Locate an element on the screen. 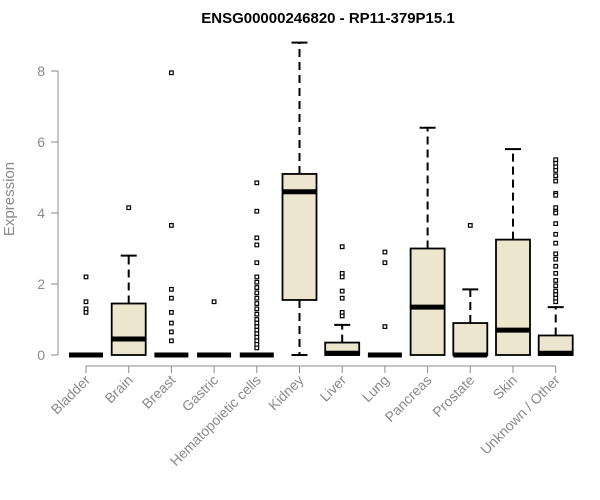 This screenshot has height=500, width=600. x-tick-label-liver: Liver is located at coordinates (333, 388).